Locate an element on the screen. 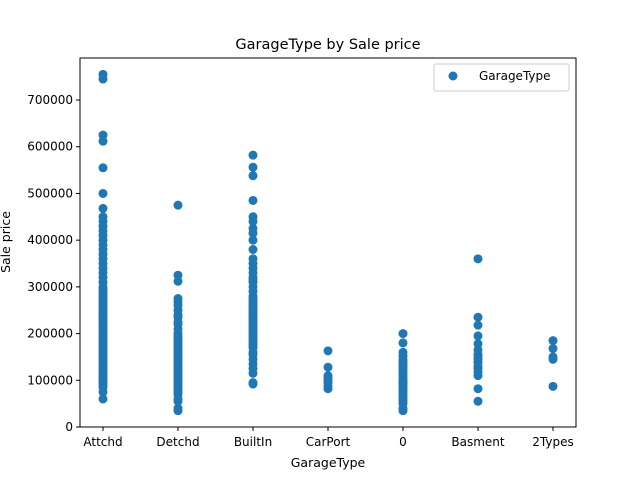 Image resolution: width=640 pixels, height=480 pixels. chart-title: GarageType by Sale price is located at coordinates (327, 45).